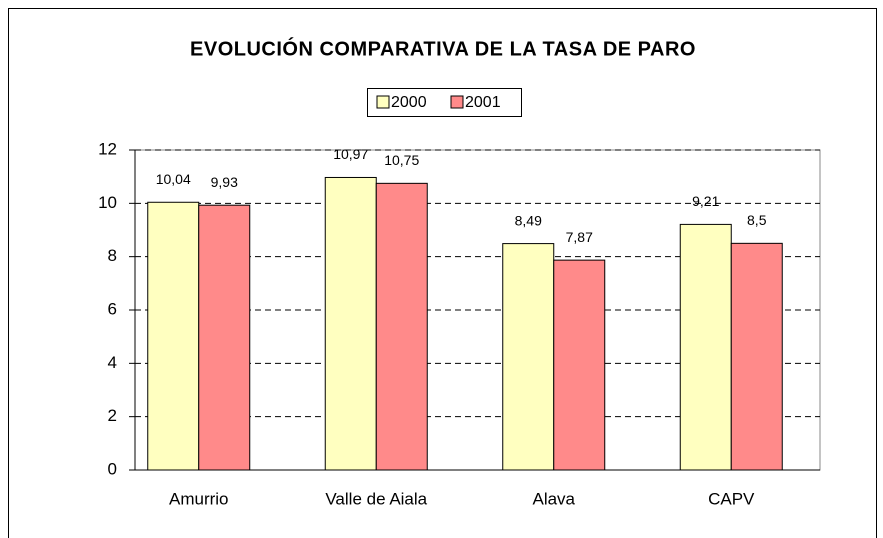 This screenshot has height=538, width=883. What do you see at coordinates (731, 498) in the screenshot?
I see `x-tick-label: CAPV` at bounding box center [731, 498].